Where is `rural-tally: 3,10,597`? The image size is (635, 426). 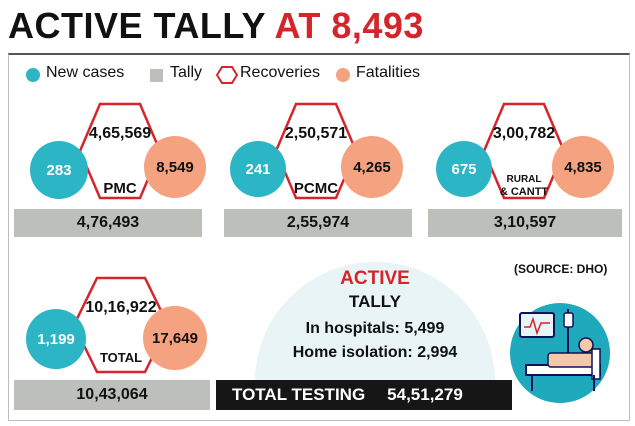
rural-tally: 3,10,597 is located at coordinates (525, 223).